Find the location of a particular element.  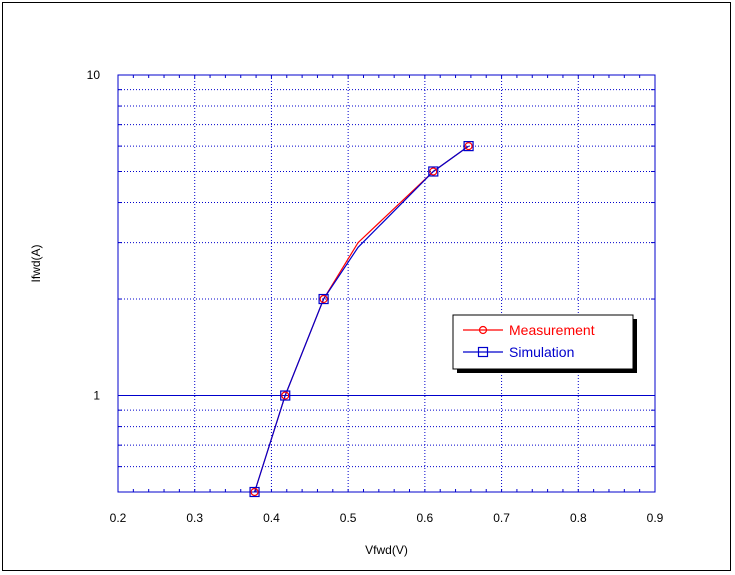

x-tick-label: 0.6 is located at coordinates (425, 518).